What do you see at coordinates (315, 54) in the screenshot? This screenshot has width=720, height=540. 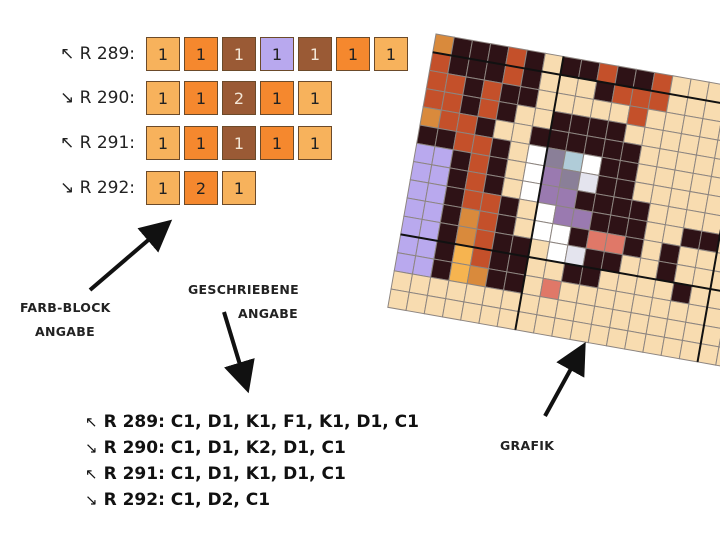 I see `color-block-K: 1` at bounding box center [315, 54].